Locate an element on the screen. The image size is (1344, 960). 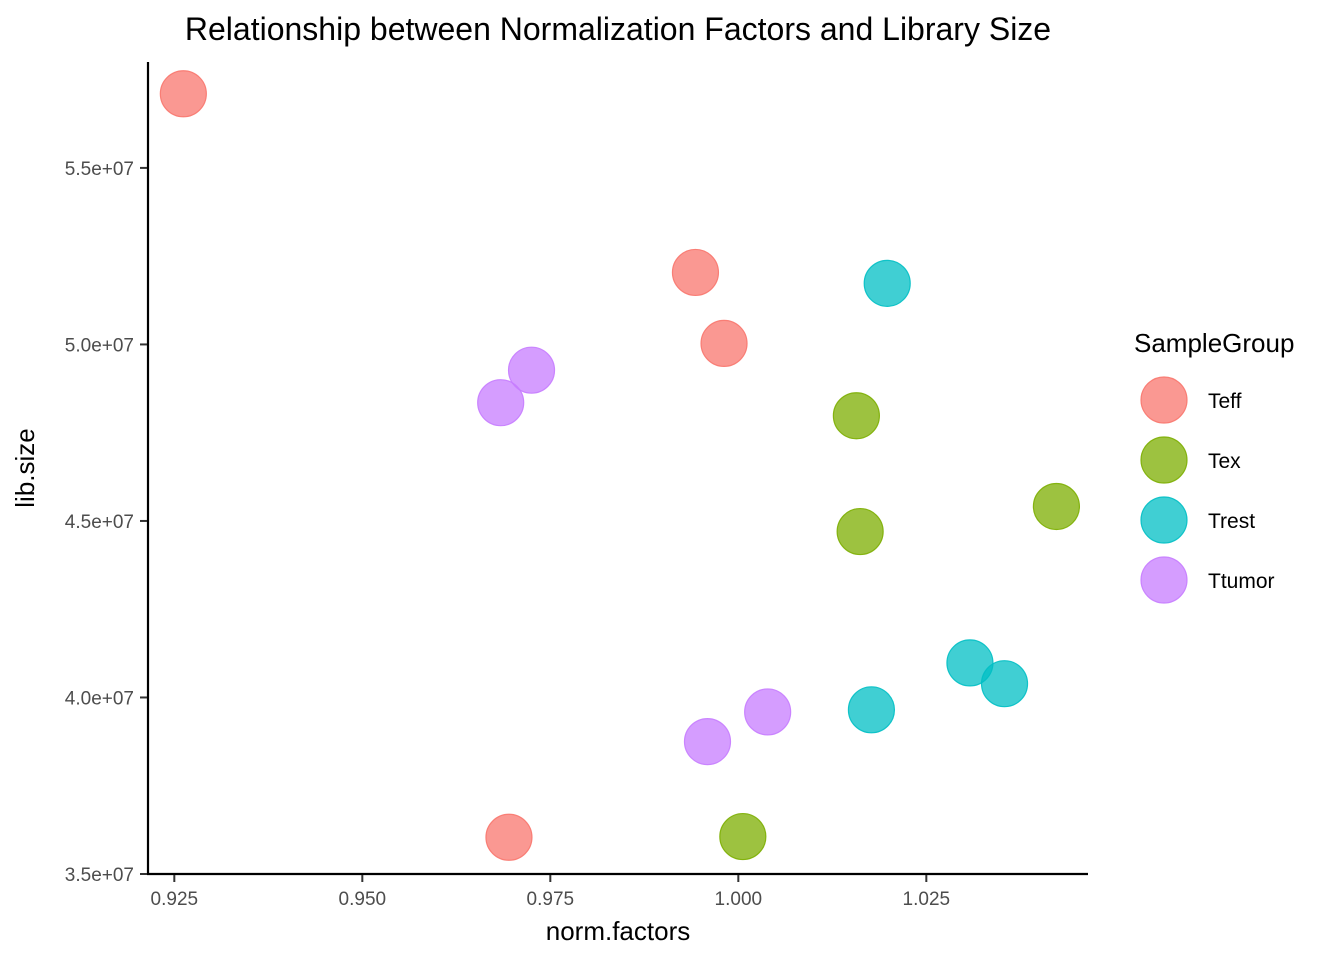
y-axis-title: lib.size is located at coordinates (25, 467).